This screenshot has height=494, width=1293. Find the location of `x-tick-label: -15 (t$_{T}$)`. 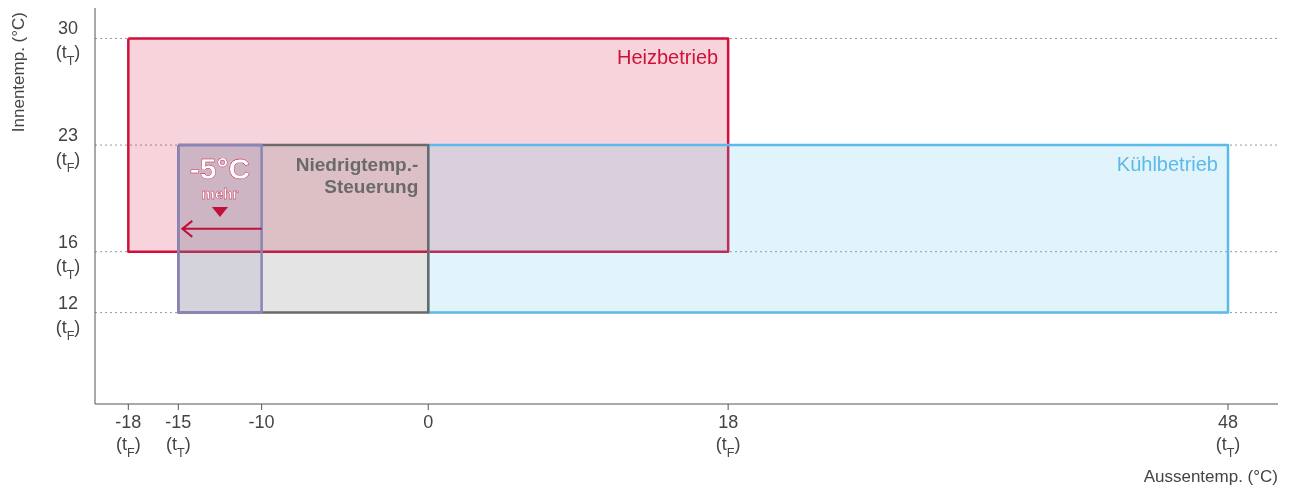

x-tick-label: -15 (t$_{T}$) is located at coordinates (178, 436).